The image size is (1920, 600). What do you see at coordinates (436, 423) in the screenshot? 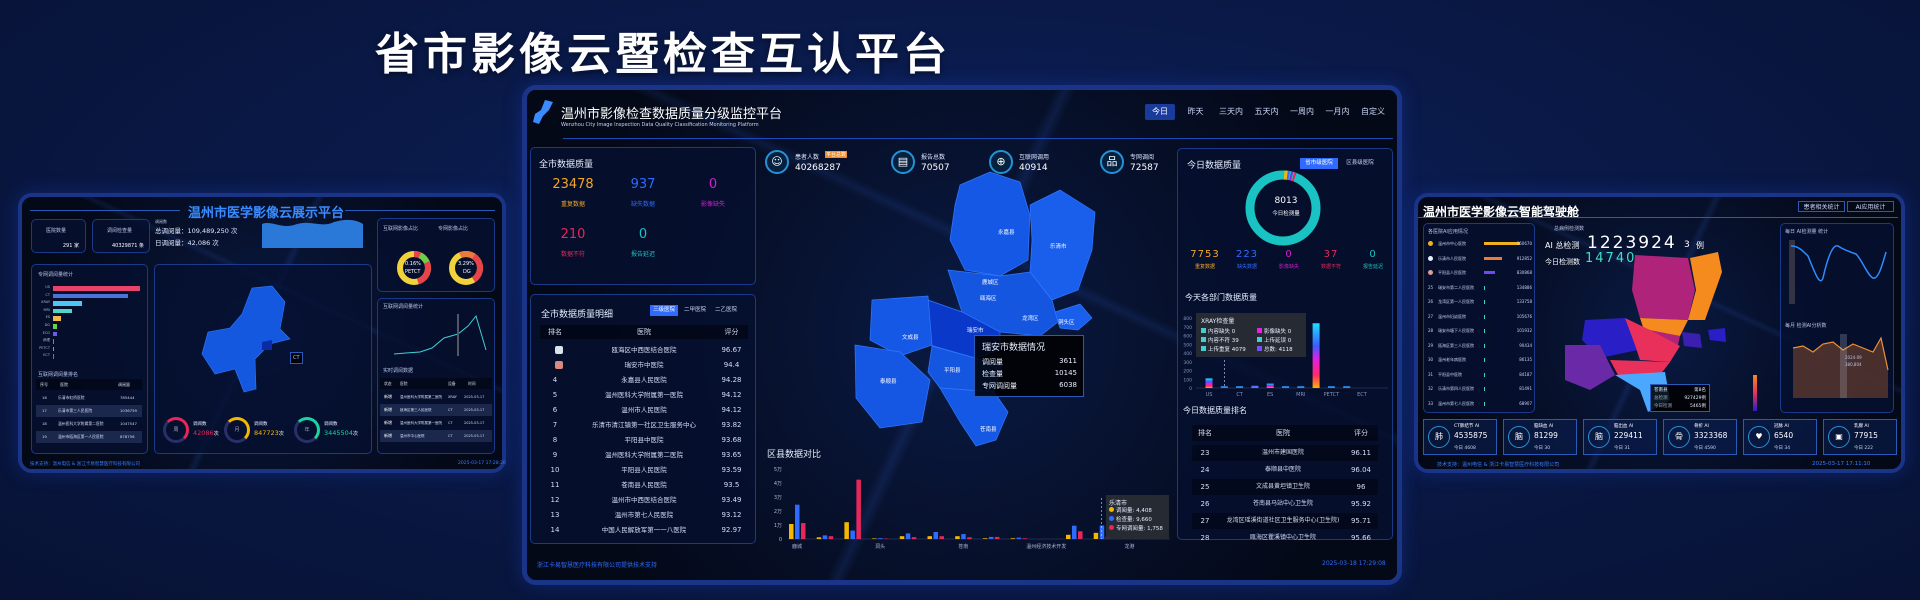
I see `table-row: 新增 温州医科大学附属第一医院 CT 2025-03-17` at bounding box center [436, 423].